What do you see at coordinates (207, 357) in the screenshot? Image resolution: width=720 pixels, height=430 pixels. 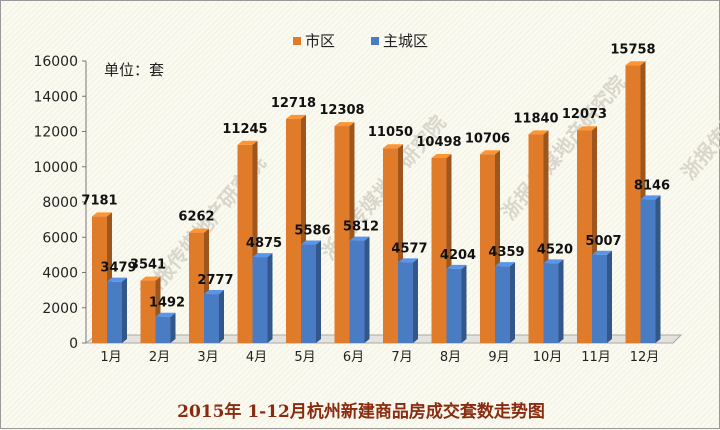 I see `x-tick-label: 3月` at bounding box center [207, 357].